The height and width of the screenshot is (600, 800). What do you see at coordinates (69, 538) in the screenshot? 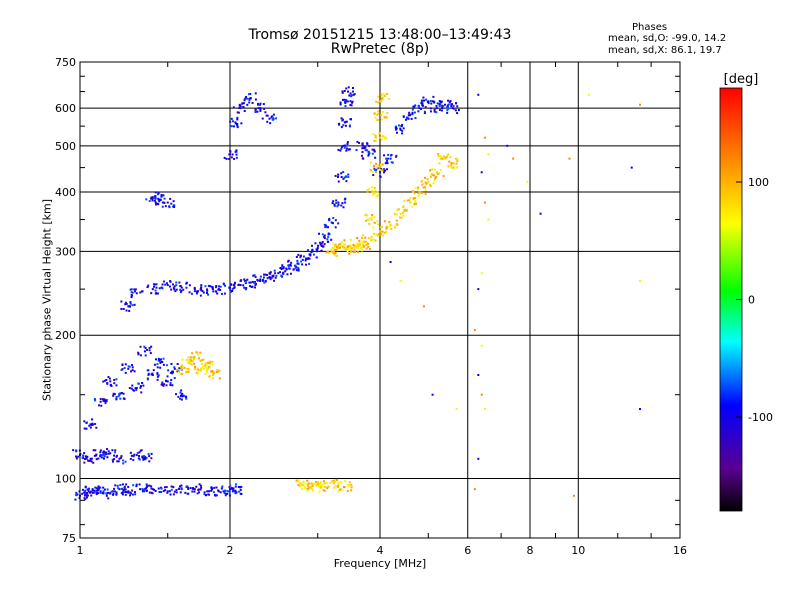
I see `y-tick-label: 75` at bounding box center [69, 538].